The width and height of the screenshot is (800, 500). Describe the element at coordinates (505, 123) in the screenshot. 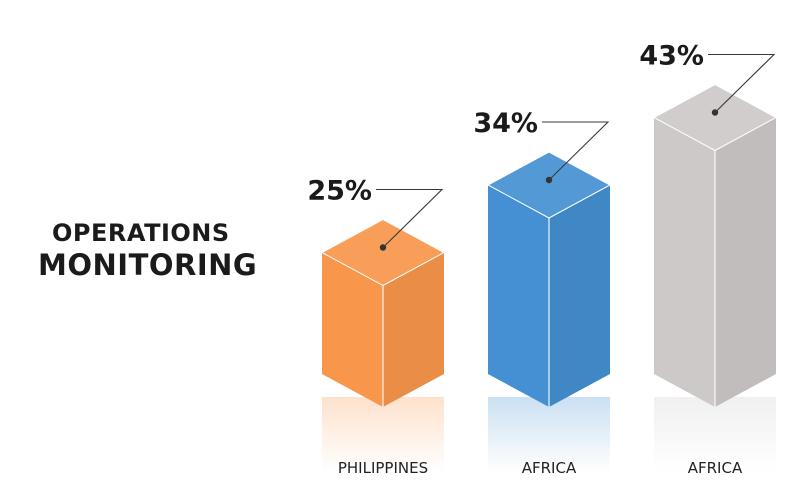

I see `data-label: 34%` at that location.